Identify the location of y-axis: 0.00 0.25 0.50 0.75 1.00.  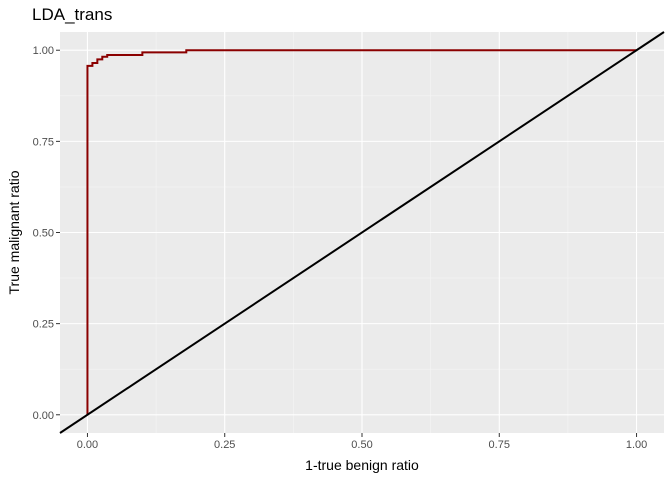
(46, 233).